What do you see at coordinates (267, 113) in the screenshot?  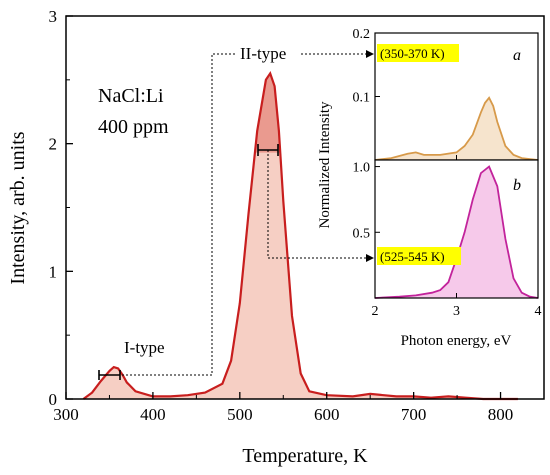 I see `main-peak-fill` at bounding box center [267, 113].